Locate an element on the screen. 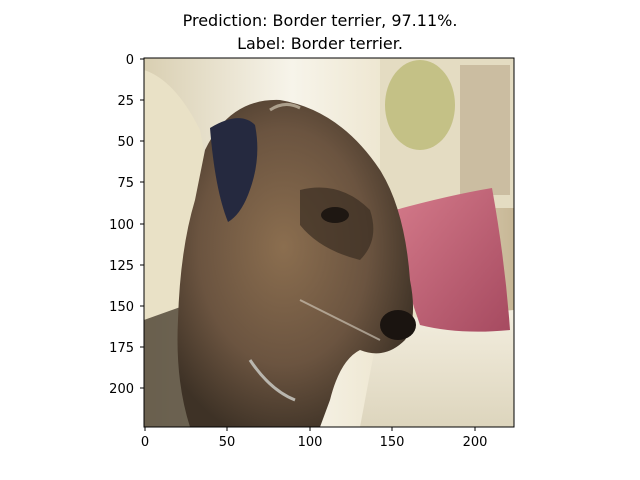  plot-title-prediction: Prediction: Border terrier, 97.11%. is located at coordinates (320, 20).